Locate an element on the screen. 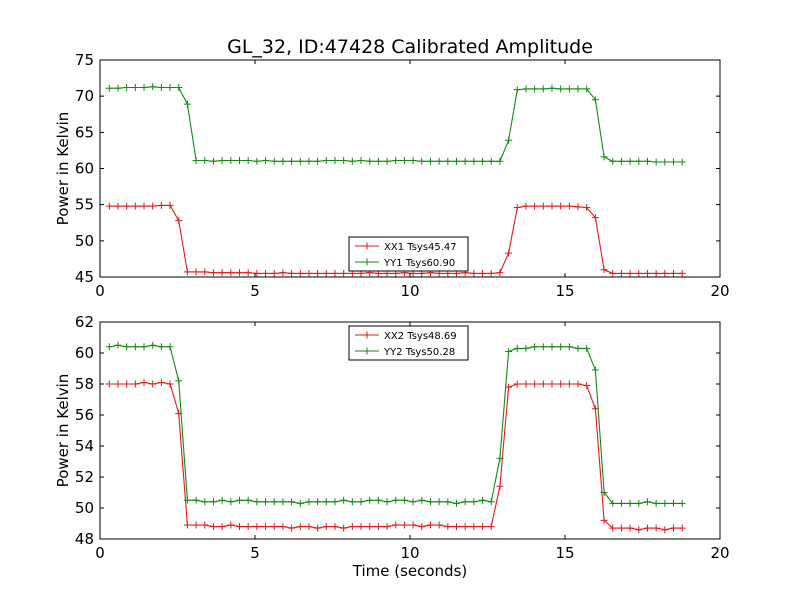  y-tick-label: 54 is located at coordinates (84, 446).